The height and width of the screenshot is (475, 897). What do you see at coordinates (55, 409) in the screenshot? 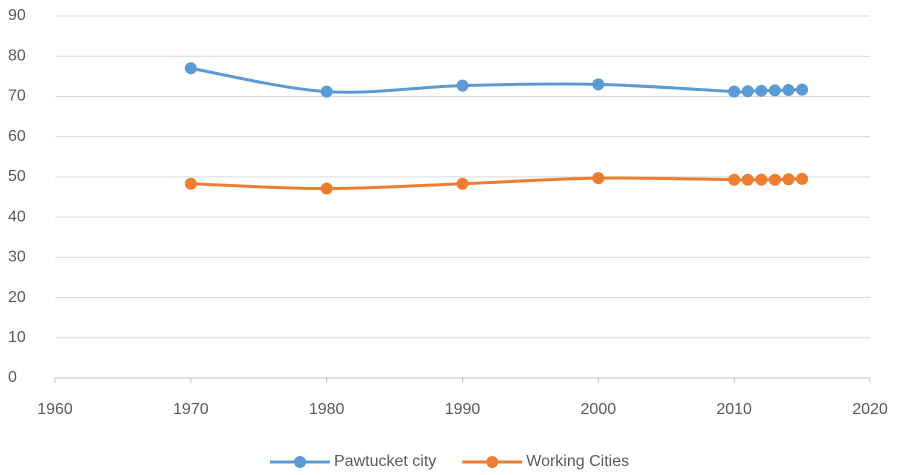
I see `x-tick-label: 1960` at bounding box center [55, 409].